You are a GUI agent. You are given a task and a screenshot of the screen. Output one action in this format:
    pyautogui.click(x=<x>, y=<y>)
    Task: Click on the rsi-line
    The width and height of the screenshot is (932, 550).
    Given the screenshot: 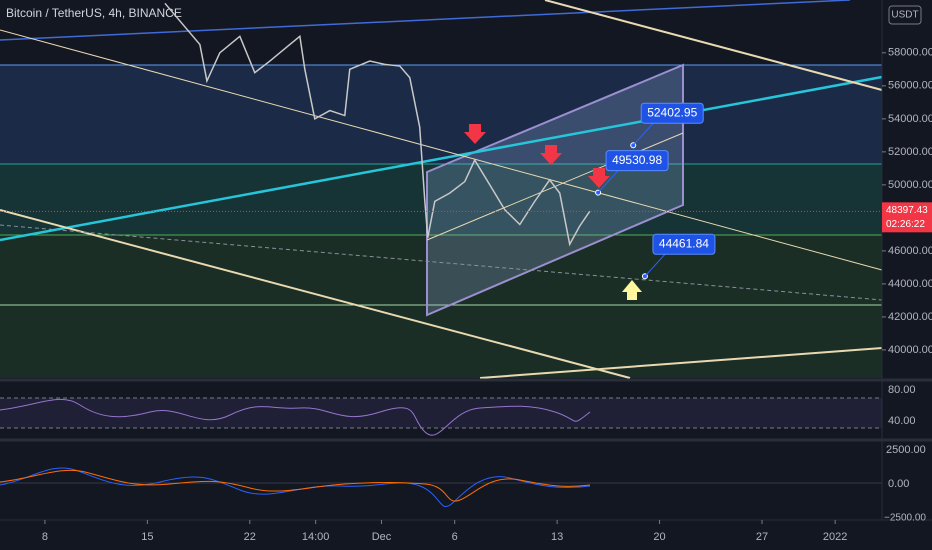 What is the action you would take?
    pyautogui.click(x=295, y=417)
    